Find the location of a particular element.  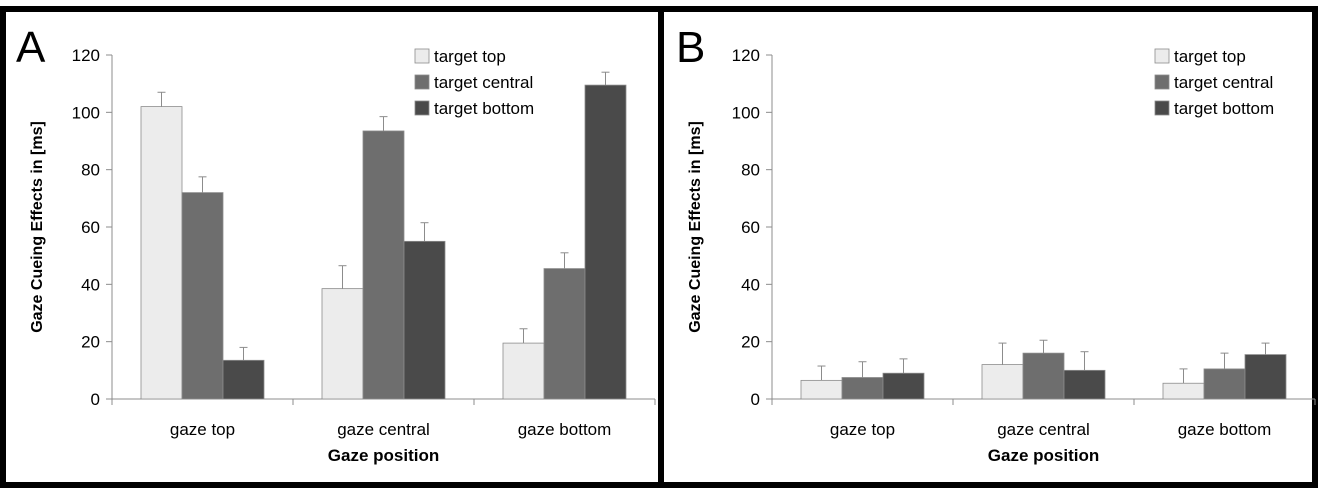

panel-label: B is located at coordinates (690, 47).